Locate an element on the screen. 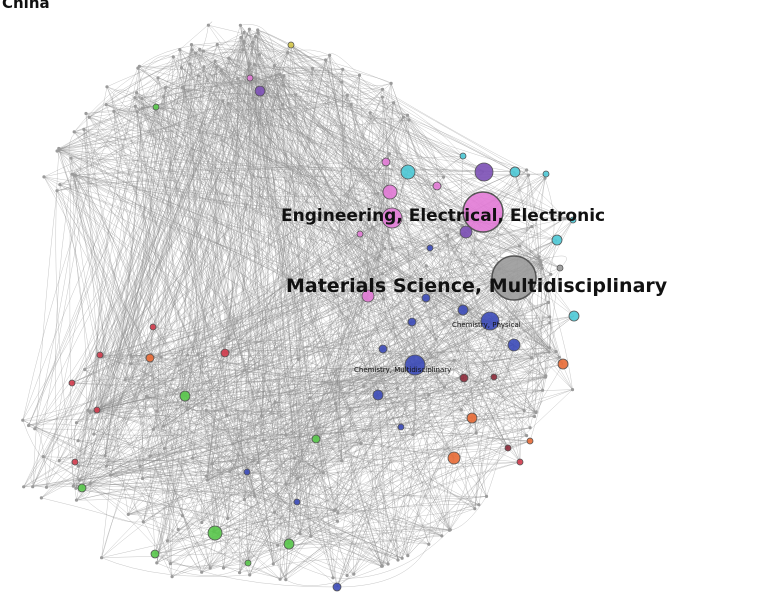 This screenshot has height=611, width=759. network-node-gray is located at coordinates (514, 278).